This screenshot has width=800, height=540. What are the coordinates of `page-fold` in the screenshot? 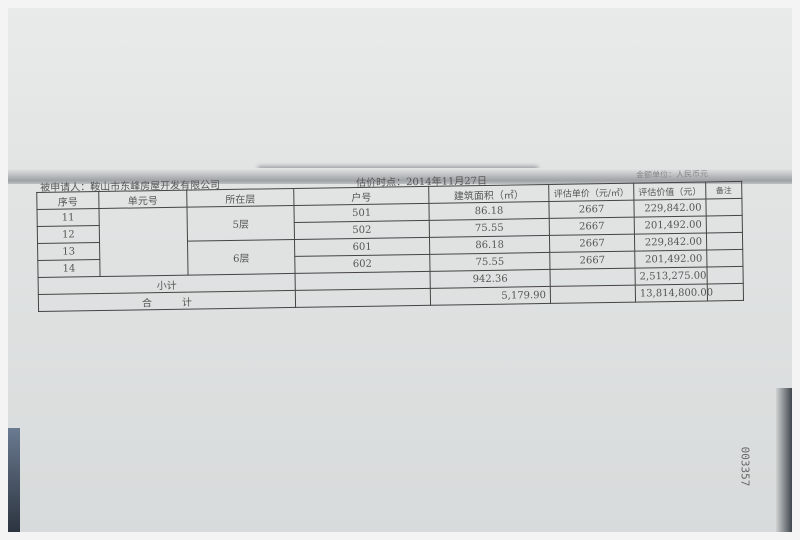 It's located at (400, 177).